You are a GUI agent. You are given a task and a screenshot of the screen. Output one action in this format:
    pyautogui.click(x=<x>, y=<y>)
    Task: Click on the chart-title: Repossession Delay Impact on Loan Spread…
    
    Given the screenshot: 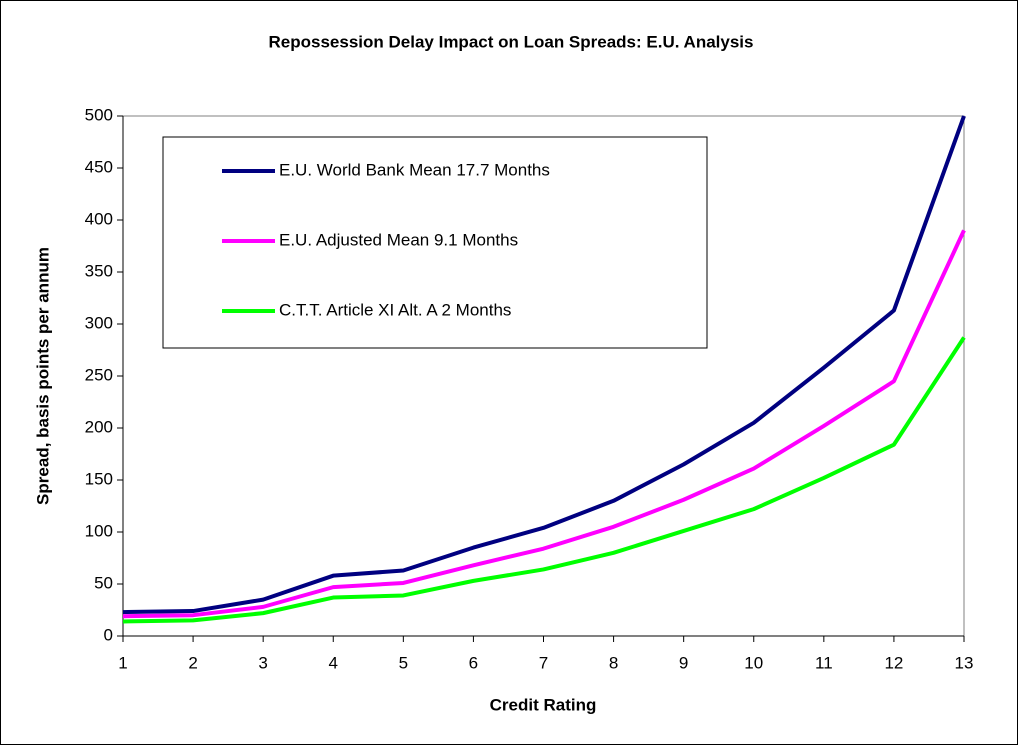 What is the action you would take?
    pyautogui.click(x=511, y=41)
    